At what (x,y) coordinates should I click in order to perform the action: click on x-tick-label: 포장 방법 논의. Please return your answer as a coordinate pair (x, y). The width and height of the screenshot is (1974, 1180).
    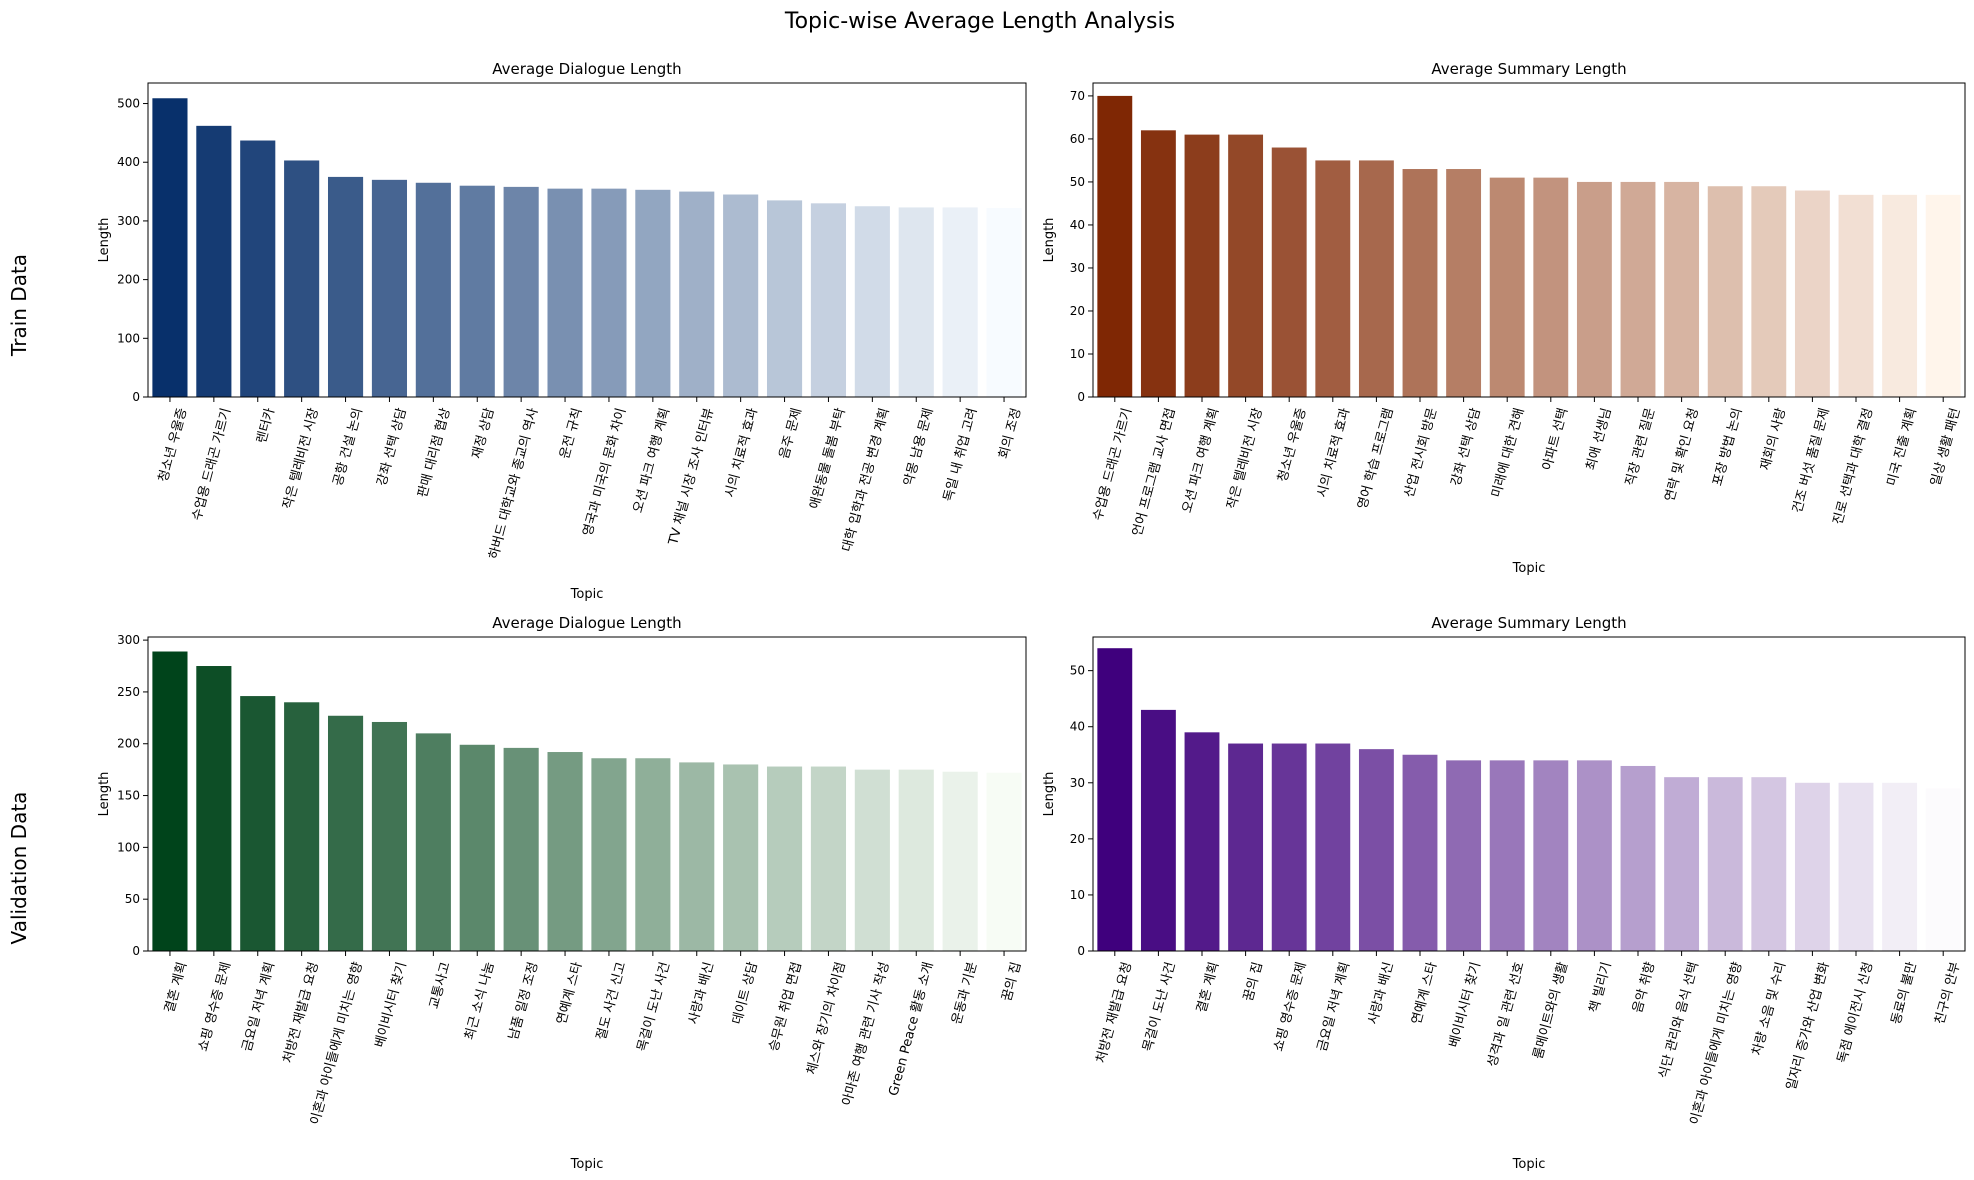
    Looking at the image, I should click on (1727, 446).